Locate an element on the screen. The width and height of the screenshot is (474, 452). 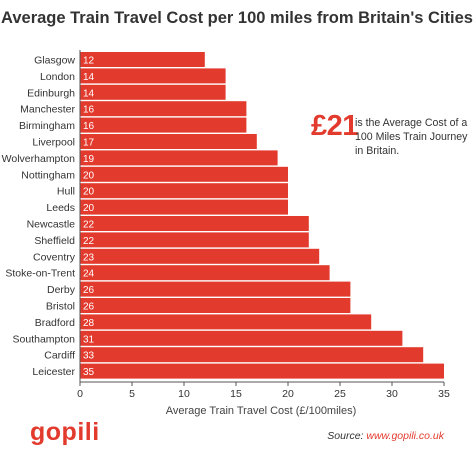
data-label: 24 is located at coordinates (89, 274).